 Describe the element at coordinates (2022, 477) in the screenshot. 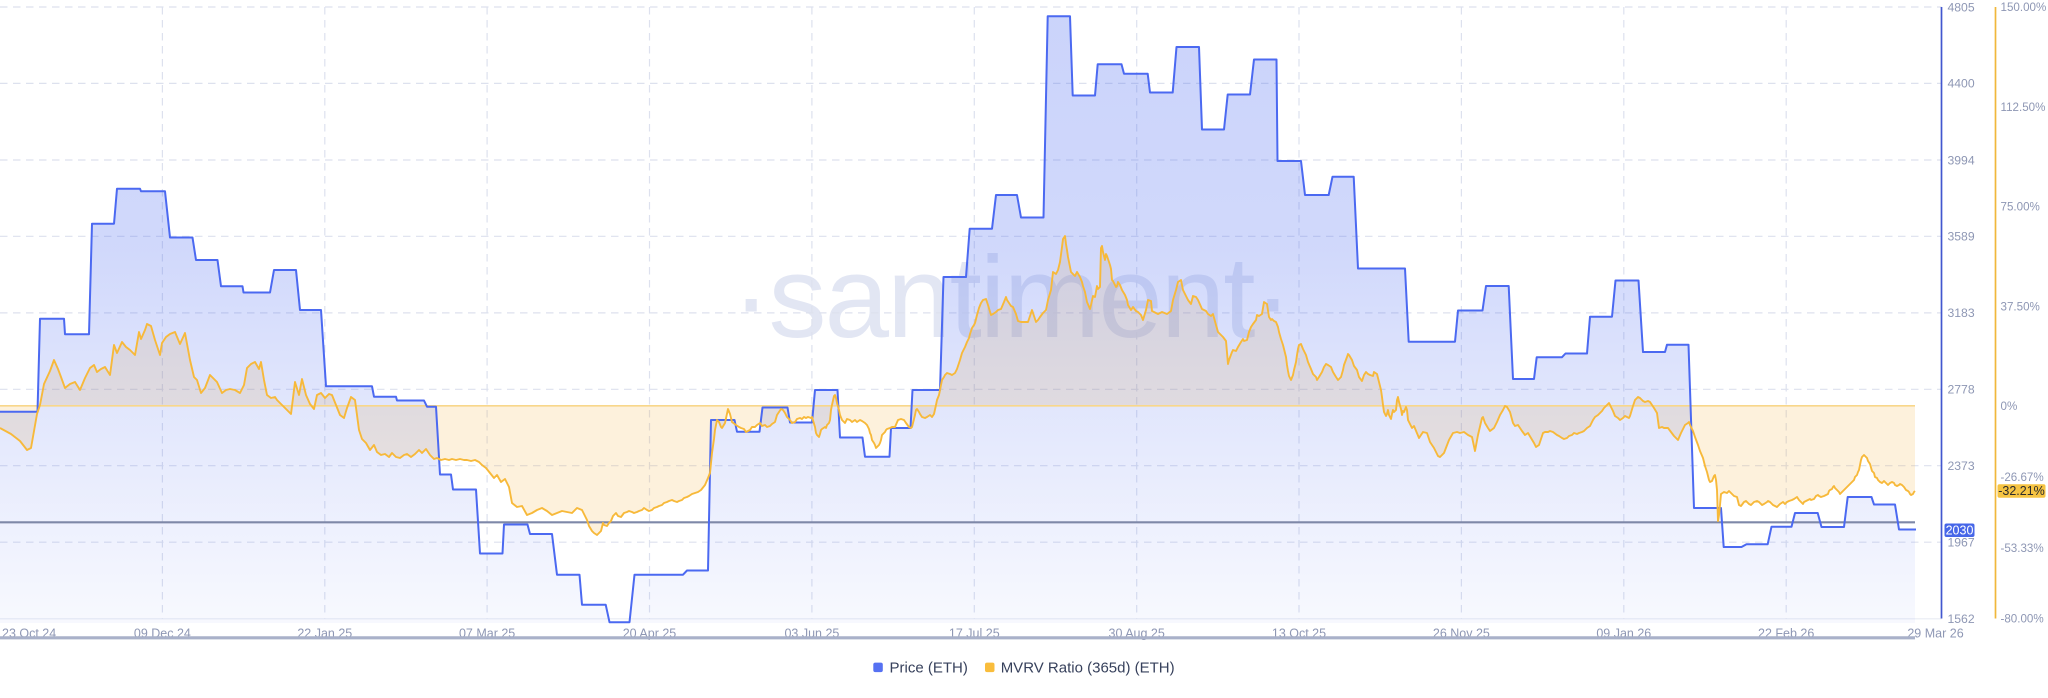

I see `svg-text: -26.67%` at that location.